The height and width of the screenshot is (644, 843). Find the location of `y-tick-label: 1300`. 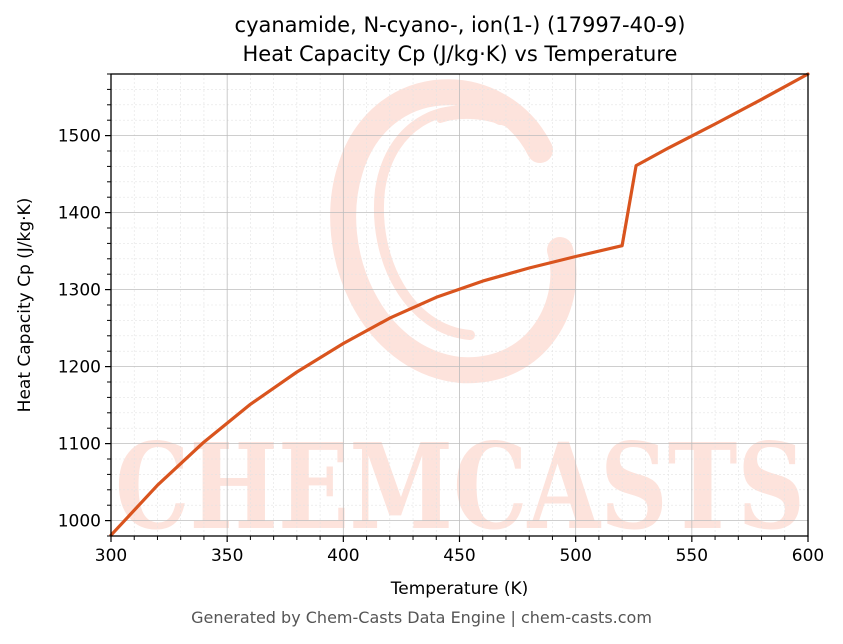

y-tick-label: 1300 is located at coordinates (79, 291).